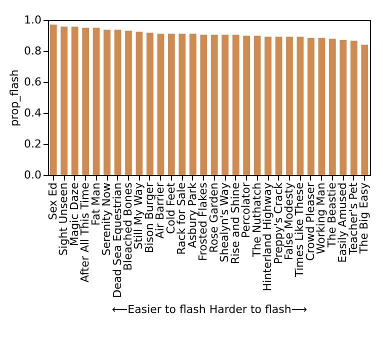 This screenshot has width=383, height=354. What do you see at coordinates (343, 222) in the screenshot?
I see `x-tick-label: Easily Amused` at bounding box center [343, 222].